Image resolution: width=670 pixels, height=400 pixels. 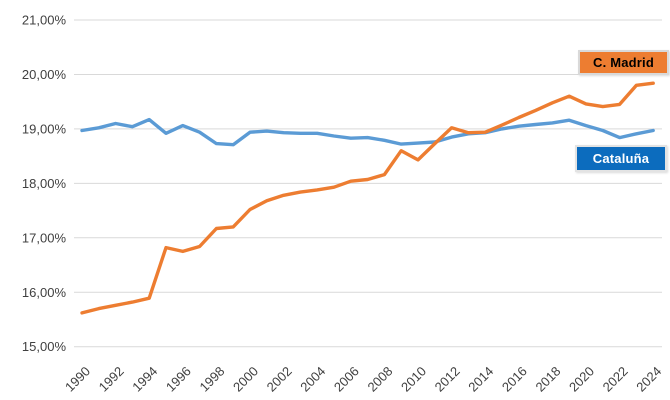 I want to click on x-tick-label: 2004, so click(x=312, y=379).